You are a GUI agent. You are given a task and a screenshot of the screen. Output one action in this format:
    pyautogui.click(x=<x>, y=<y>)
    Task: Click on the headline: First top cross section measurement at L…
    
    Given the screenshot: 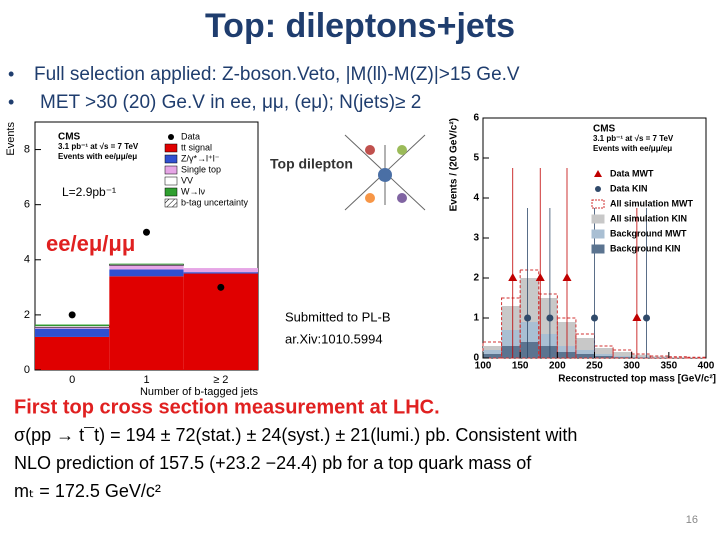 What is the action you would take?
    pyautogui.click(x=227, y=407)
    